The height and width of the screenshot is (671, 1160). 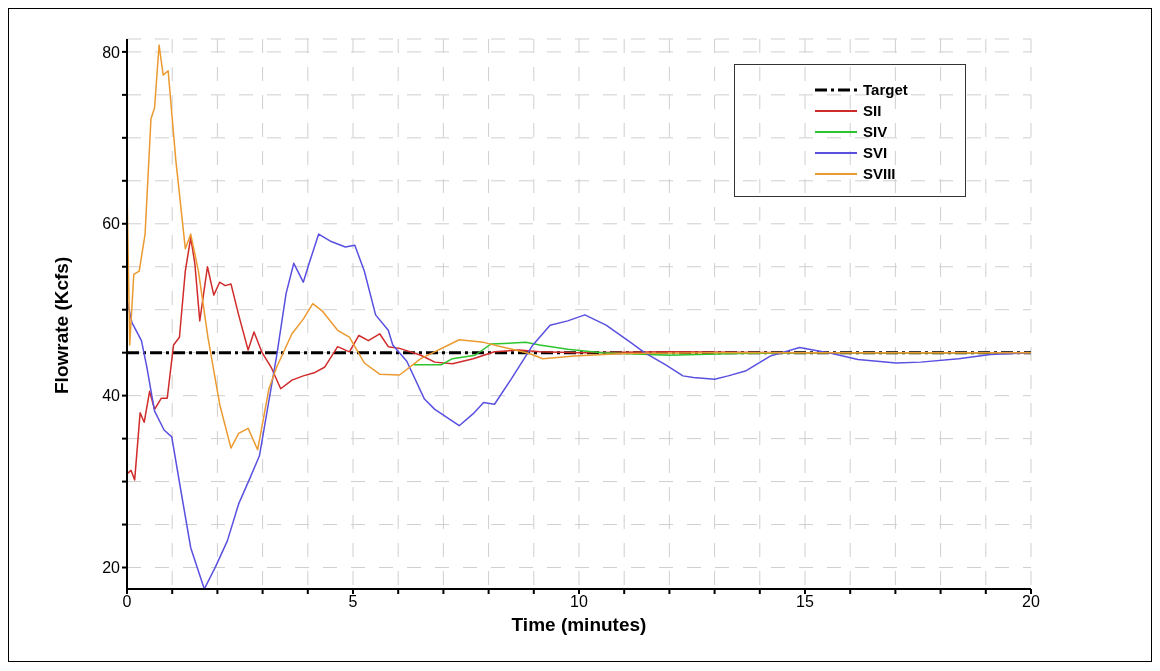 What do you see at coordinates (61, 325) in the screenshot?
I see `y-axis-title: Flowrate (Kcfs)` at bounding box center [61, 325].